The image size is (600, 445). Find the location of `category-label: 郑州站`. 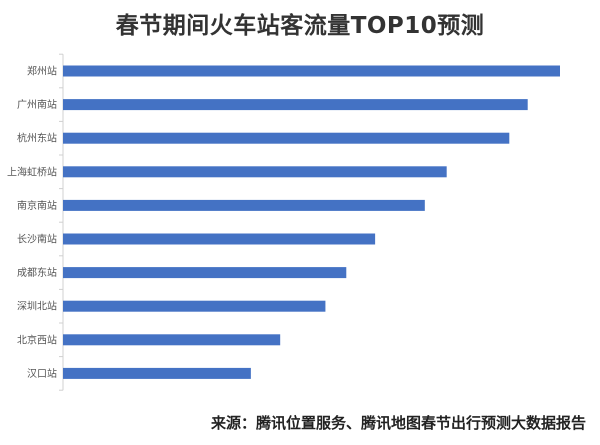

category-label: 郑州站 is located at coordinates (42, 71).